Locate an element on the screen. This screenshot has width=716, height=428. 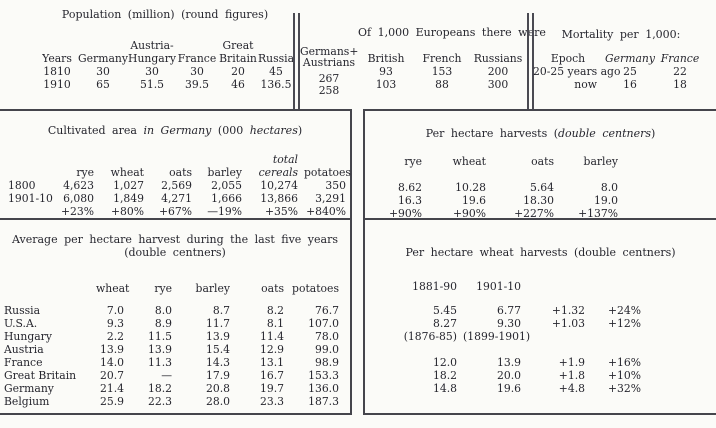
table-row: France 14.0 11.3 14.3 13.1 98.9 is located at coordinates (174, 362).